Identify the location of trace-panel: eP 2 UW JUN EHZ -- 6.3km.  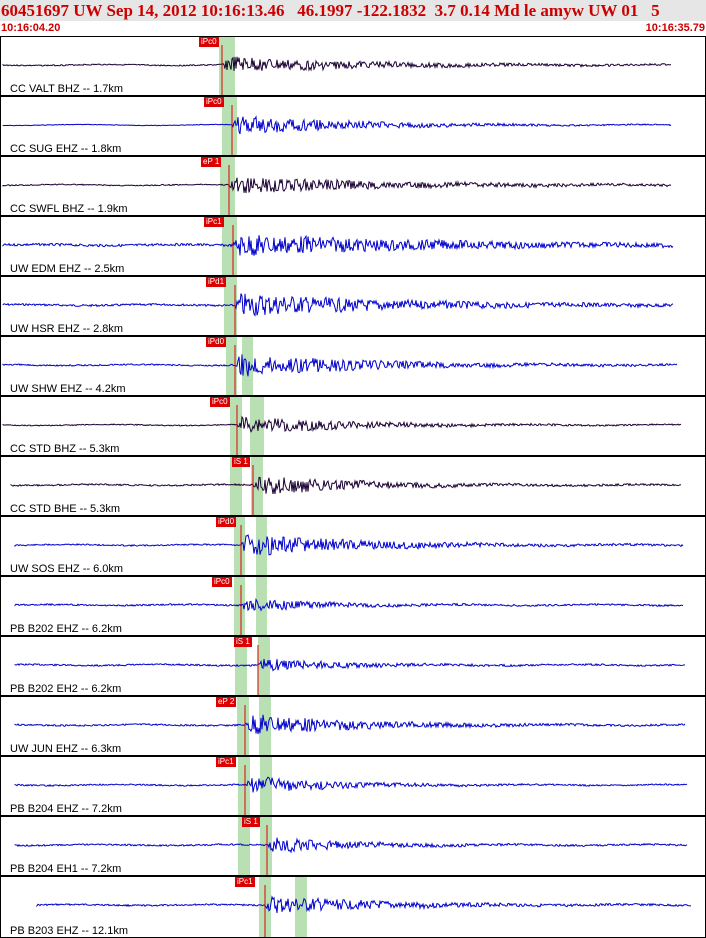
(353, 726).